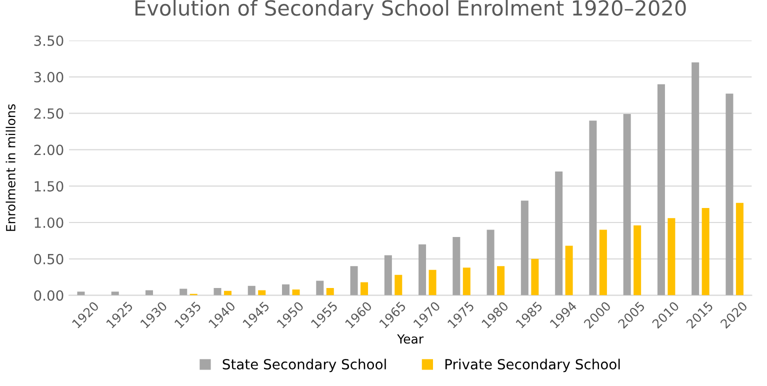 The image size is (767, 386). I want to click on chart-title: Evolution of Secondary School Enrolment 1920–2020, so click(411, 10).